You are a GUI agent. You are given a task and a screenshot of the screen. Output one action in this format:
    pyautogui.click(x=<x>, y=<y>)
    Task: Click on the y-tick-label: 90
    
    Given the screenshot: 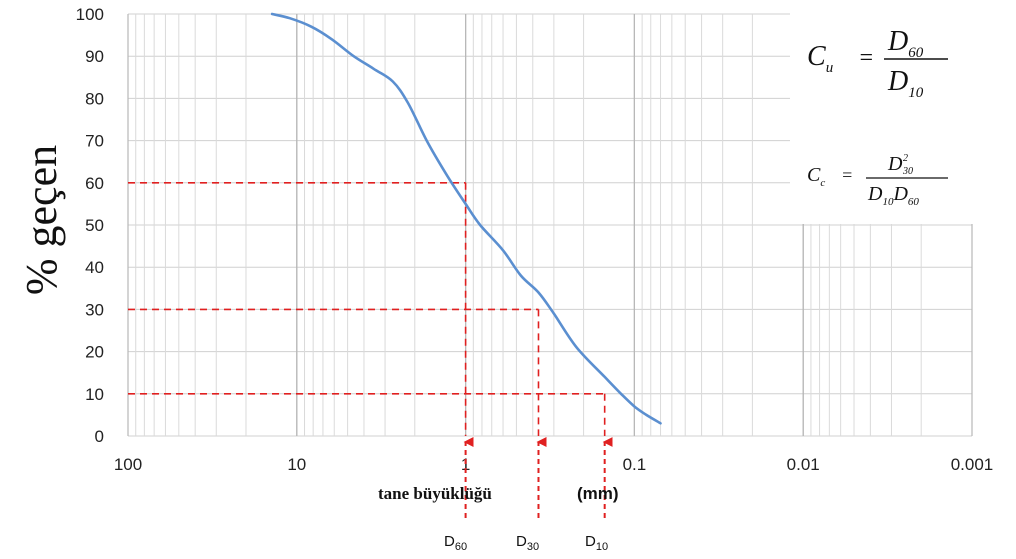 What is the action you would take?
    pyautogui.click(x=94, y=56)
    